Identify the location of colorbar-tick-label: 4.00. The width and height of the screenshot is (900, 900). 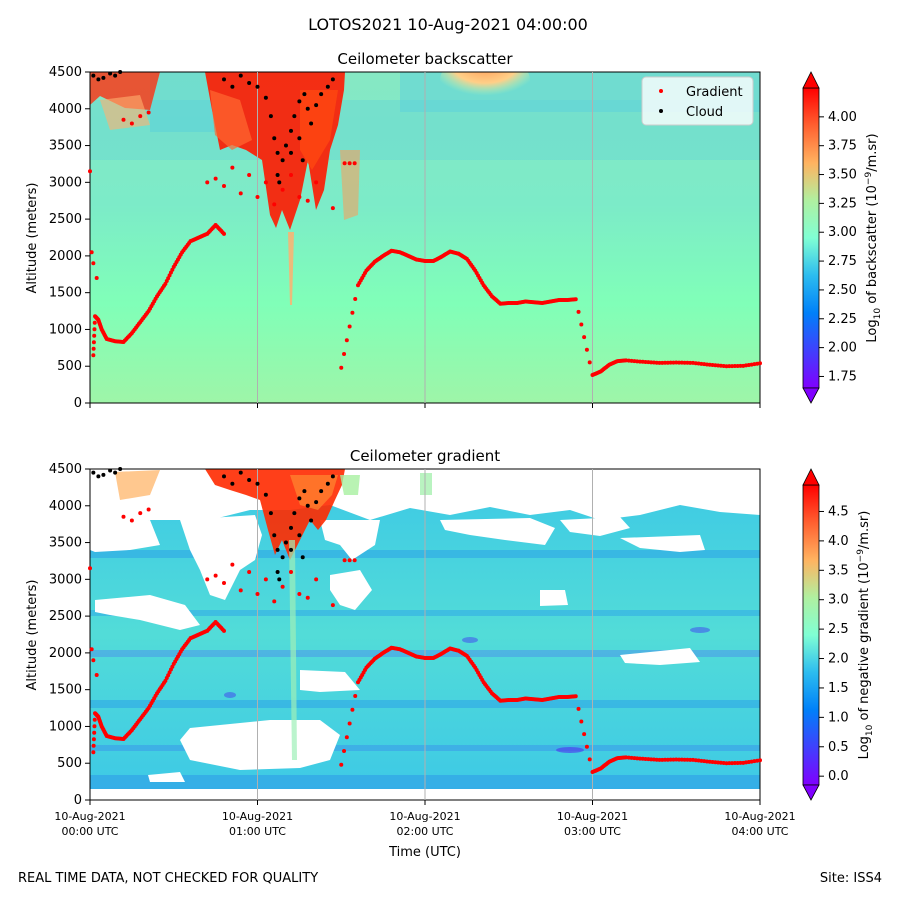
(842, 117).